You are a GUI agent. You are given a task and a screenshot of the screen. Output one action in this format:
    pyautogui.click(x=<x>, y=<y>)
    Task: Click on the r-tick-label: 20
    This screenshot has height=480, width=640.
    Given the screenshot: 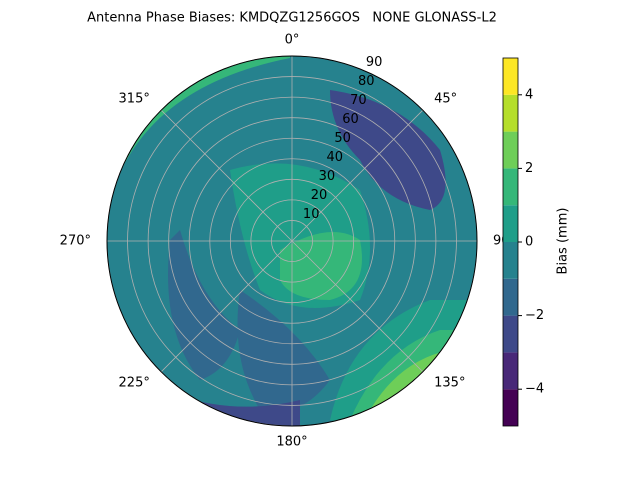 What is the action you would take?
    pyautogui.click(x=319, y=195)
    